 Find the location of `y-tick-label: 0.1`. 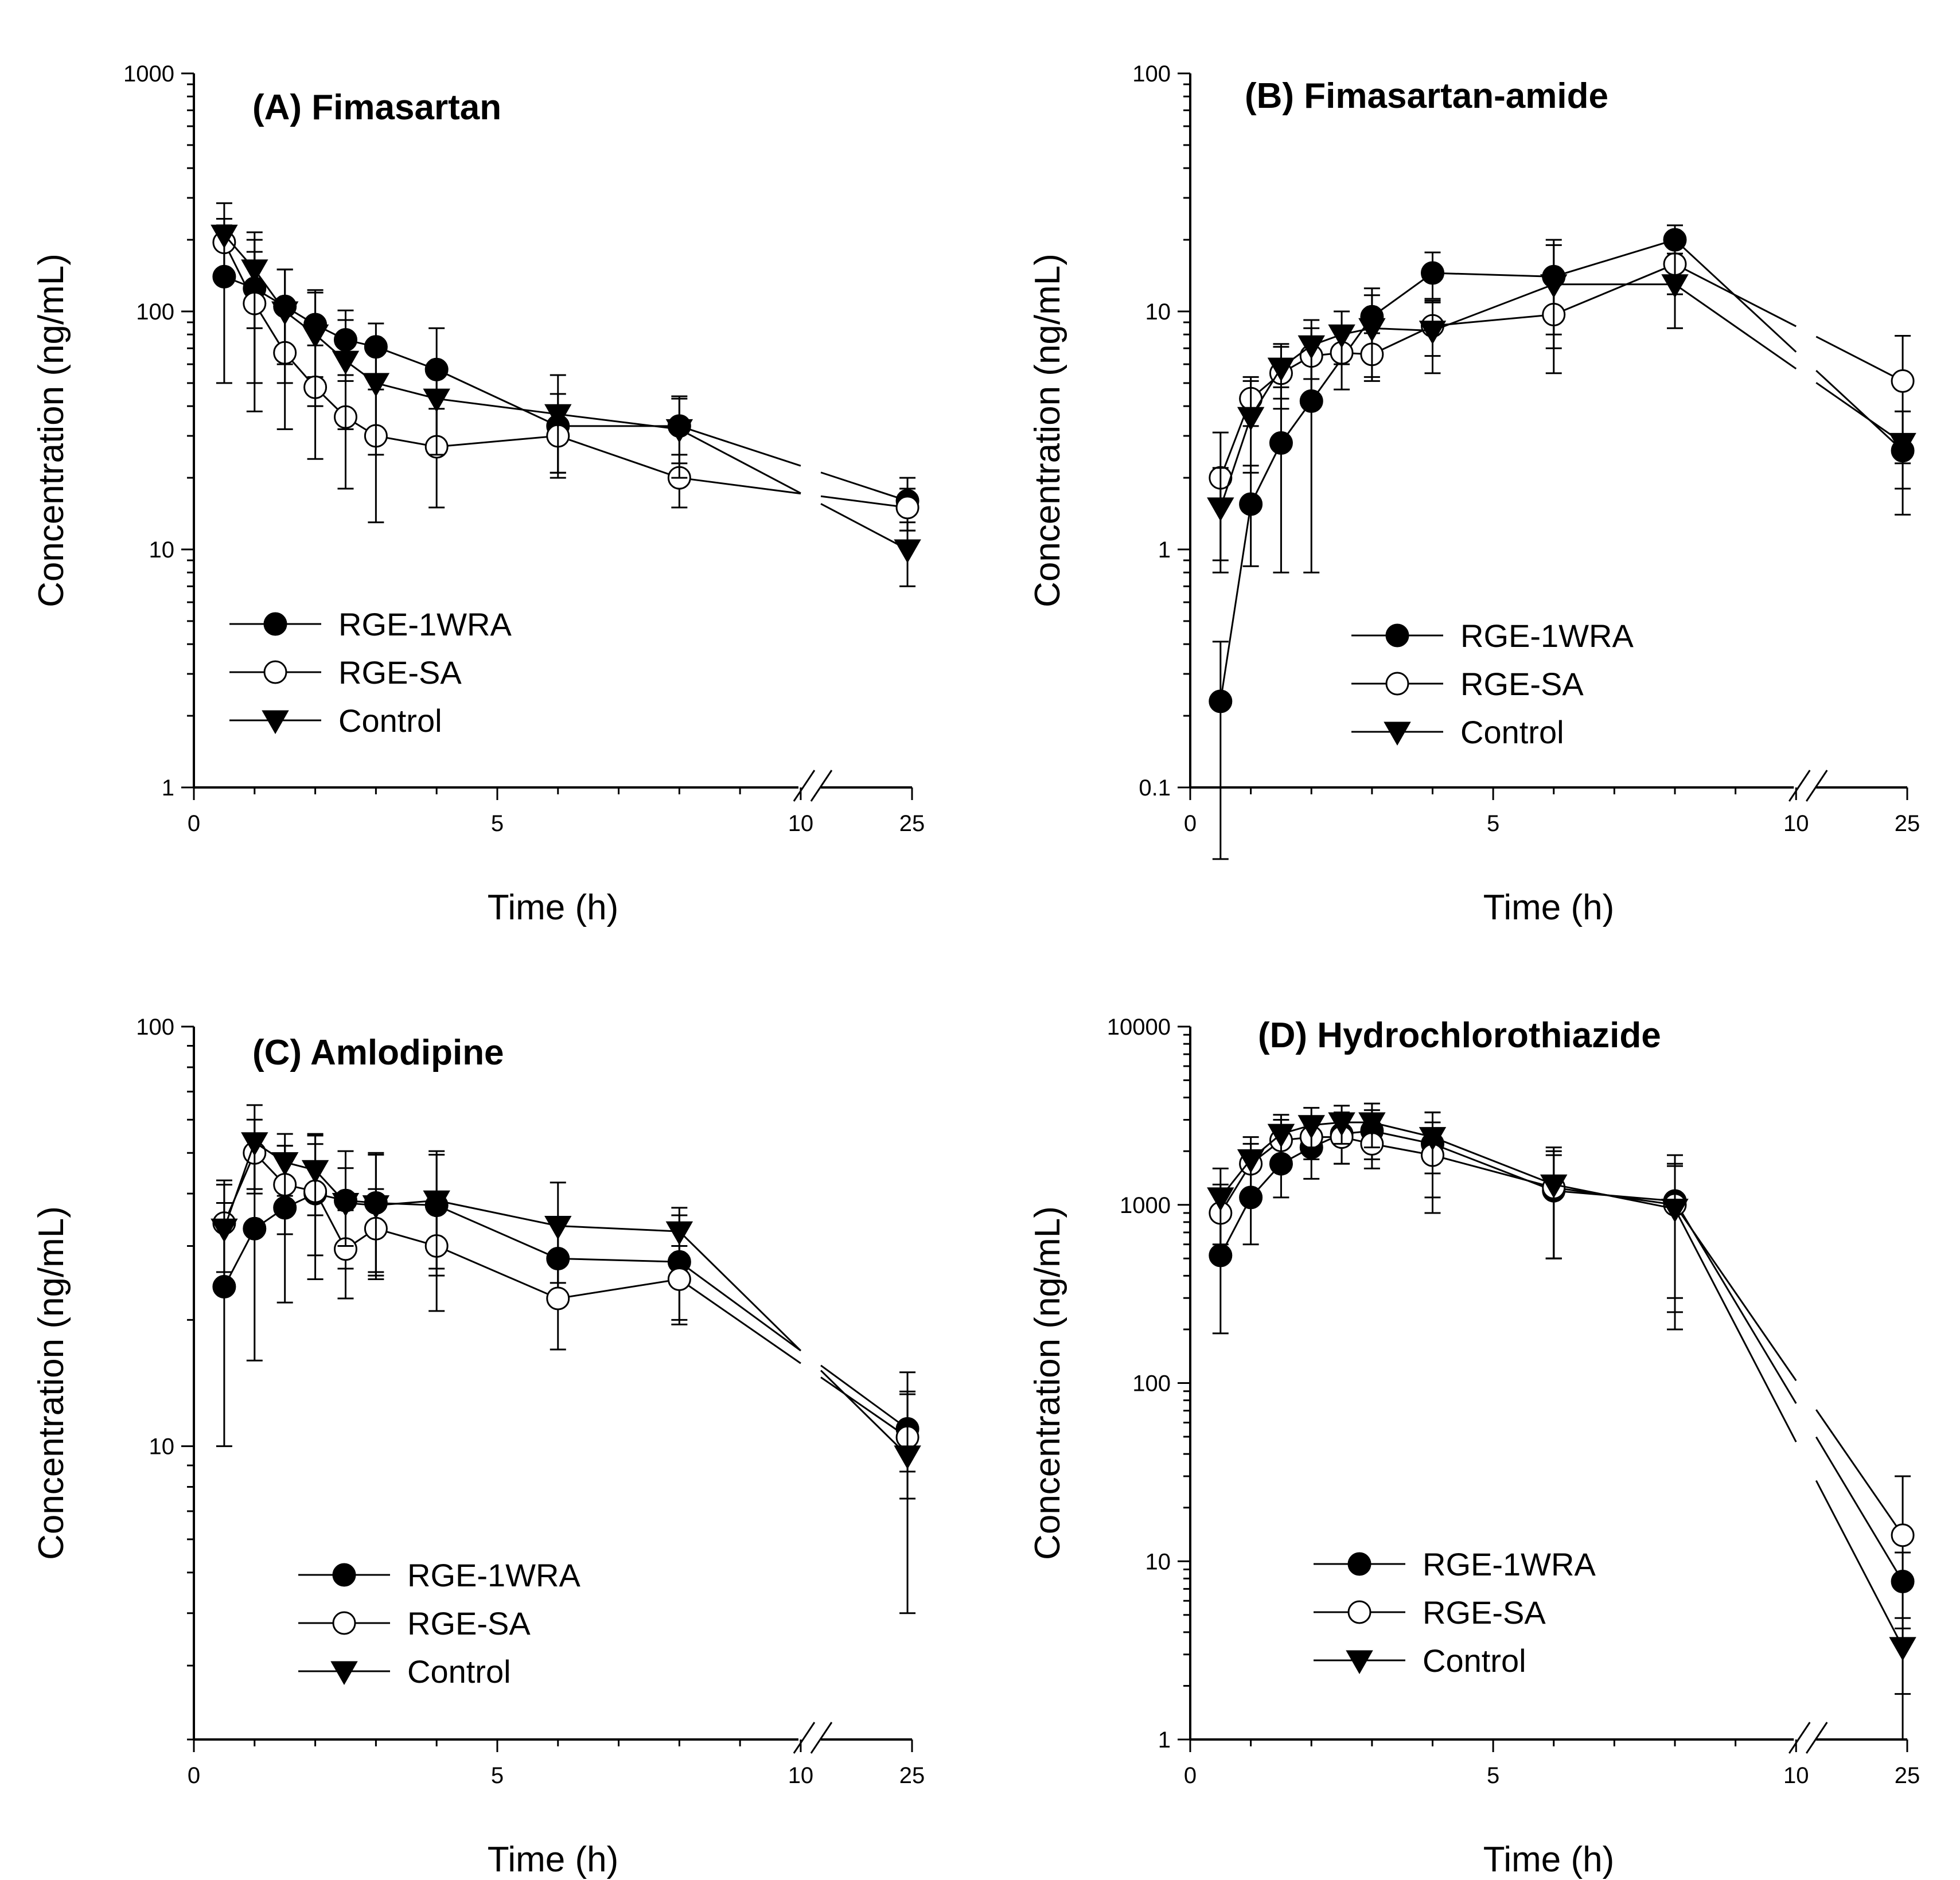

y-tick-label: 0.1 is located at coordinates (1155, 788).